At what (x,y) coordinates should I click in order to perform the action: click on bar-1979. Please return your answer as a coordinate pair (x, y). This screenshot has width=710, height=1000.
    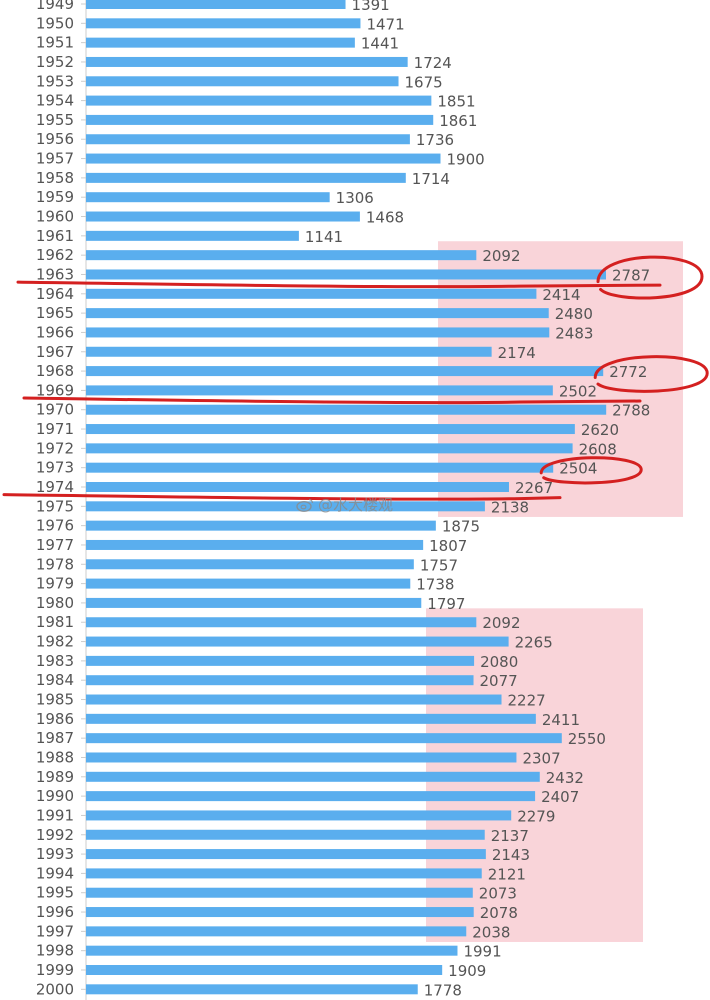
    Looking at the image, I should click on (248, 583).